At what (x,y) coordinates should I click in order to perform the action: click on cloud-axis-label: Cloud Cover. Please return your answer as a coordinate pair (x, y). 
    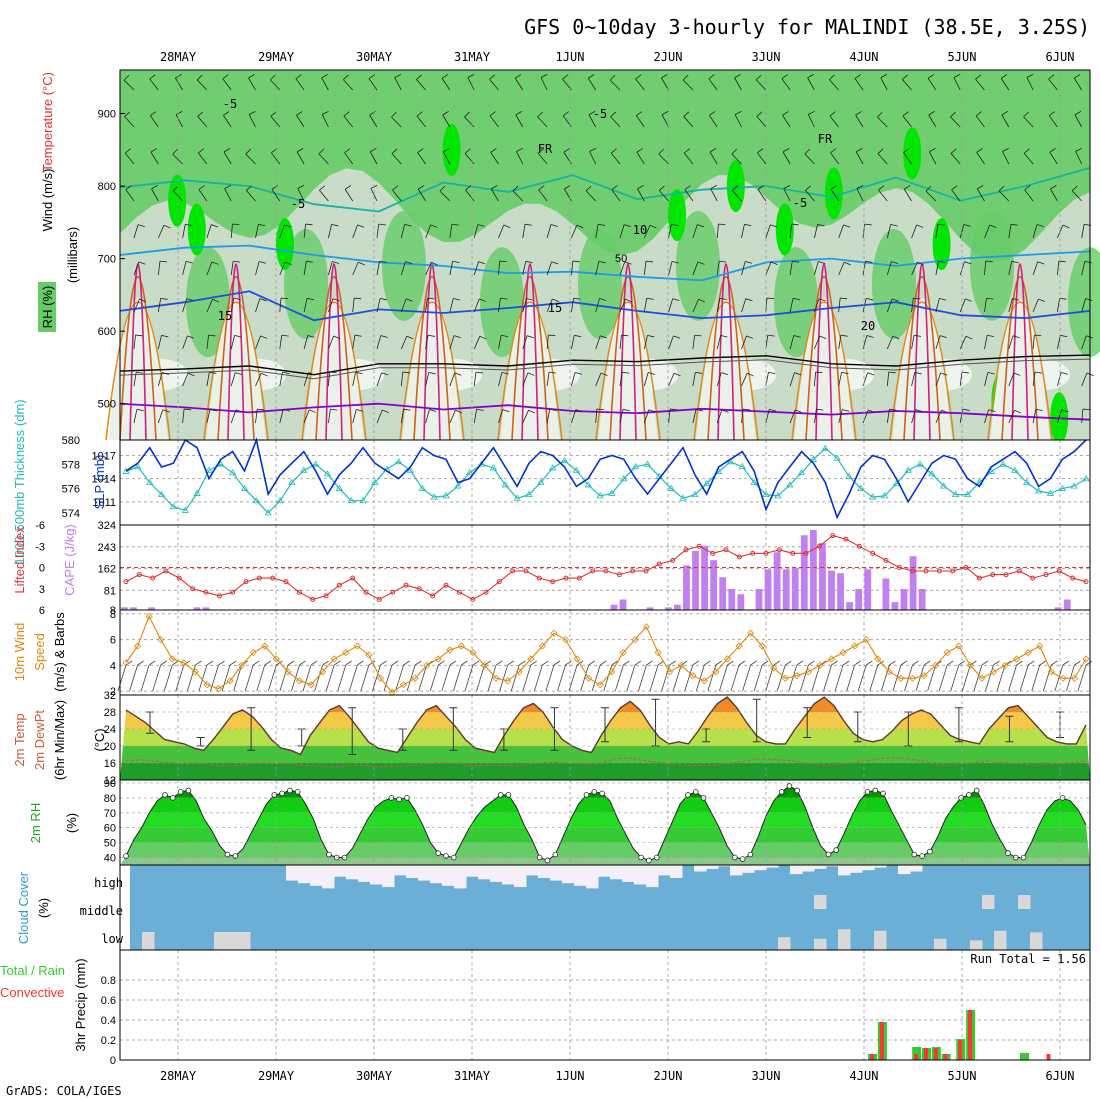
    Looking at the image, I should click on (23, 907).